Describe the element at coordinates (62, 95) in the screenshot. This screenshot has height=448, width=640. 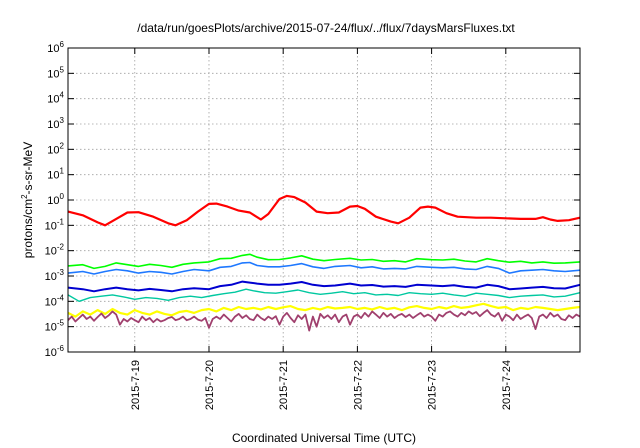
I see `y-tick-exp: 4` at that location.